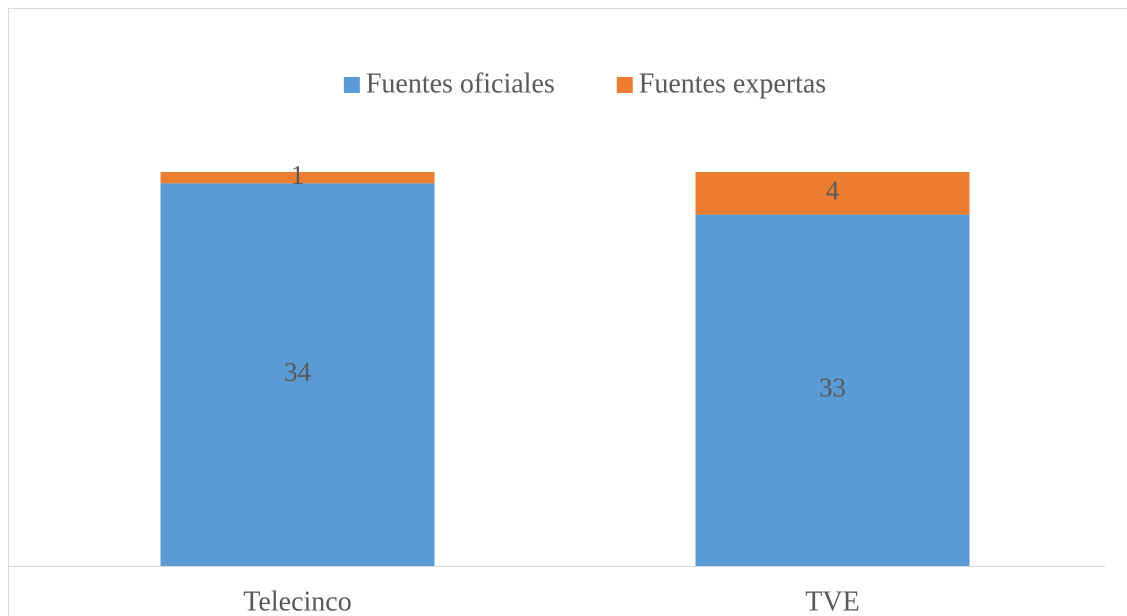 This screenshot has width=1127, height=616. I want to click on data-label: 33, so click(832, 388).